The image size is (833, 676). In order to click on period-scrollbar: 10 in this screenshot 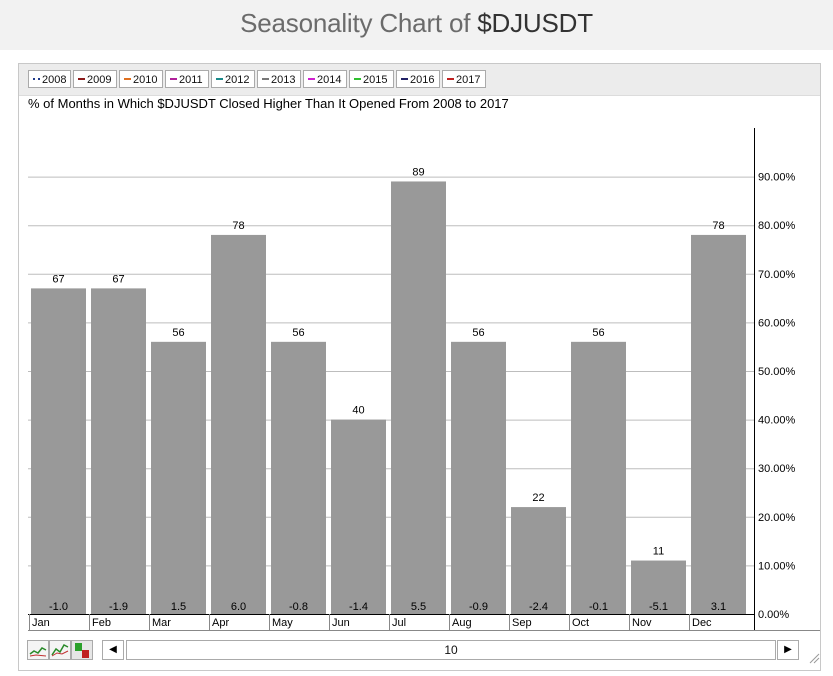, I will do `click(451, 650)`.